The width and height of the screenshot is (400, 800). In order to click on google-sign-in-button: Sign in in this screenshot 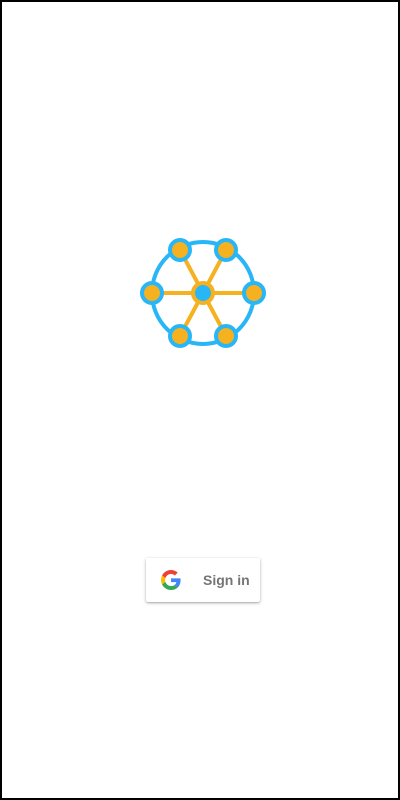, I will do `click(203, 580)`.